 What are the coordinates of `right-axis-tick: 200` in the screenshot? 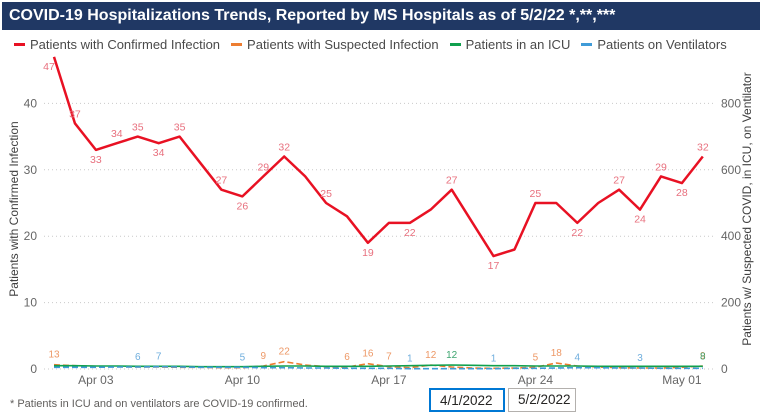 It's located at (731, 303).